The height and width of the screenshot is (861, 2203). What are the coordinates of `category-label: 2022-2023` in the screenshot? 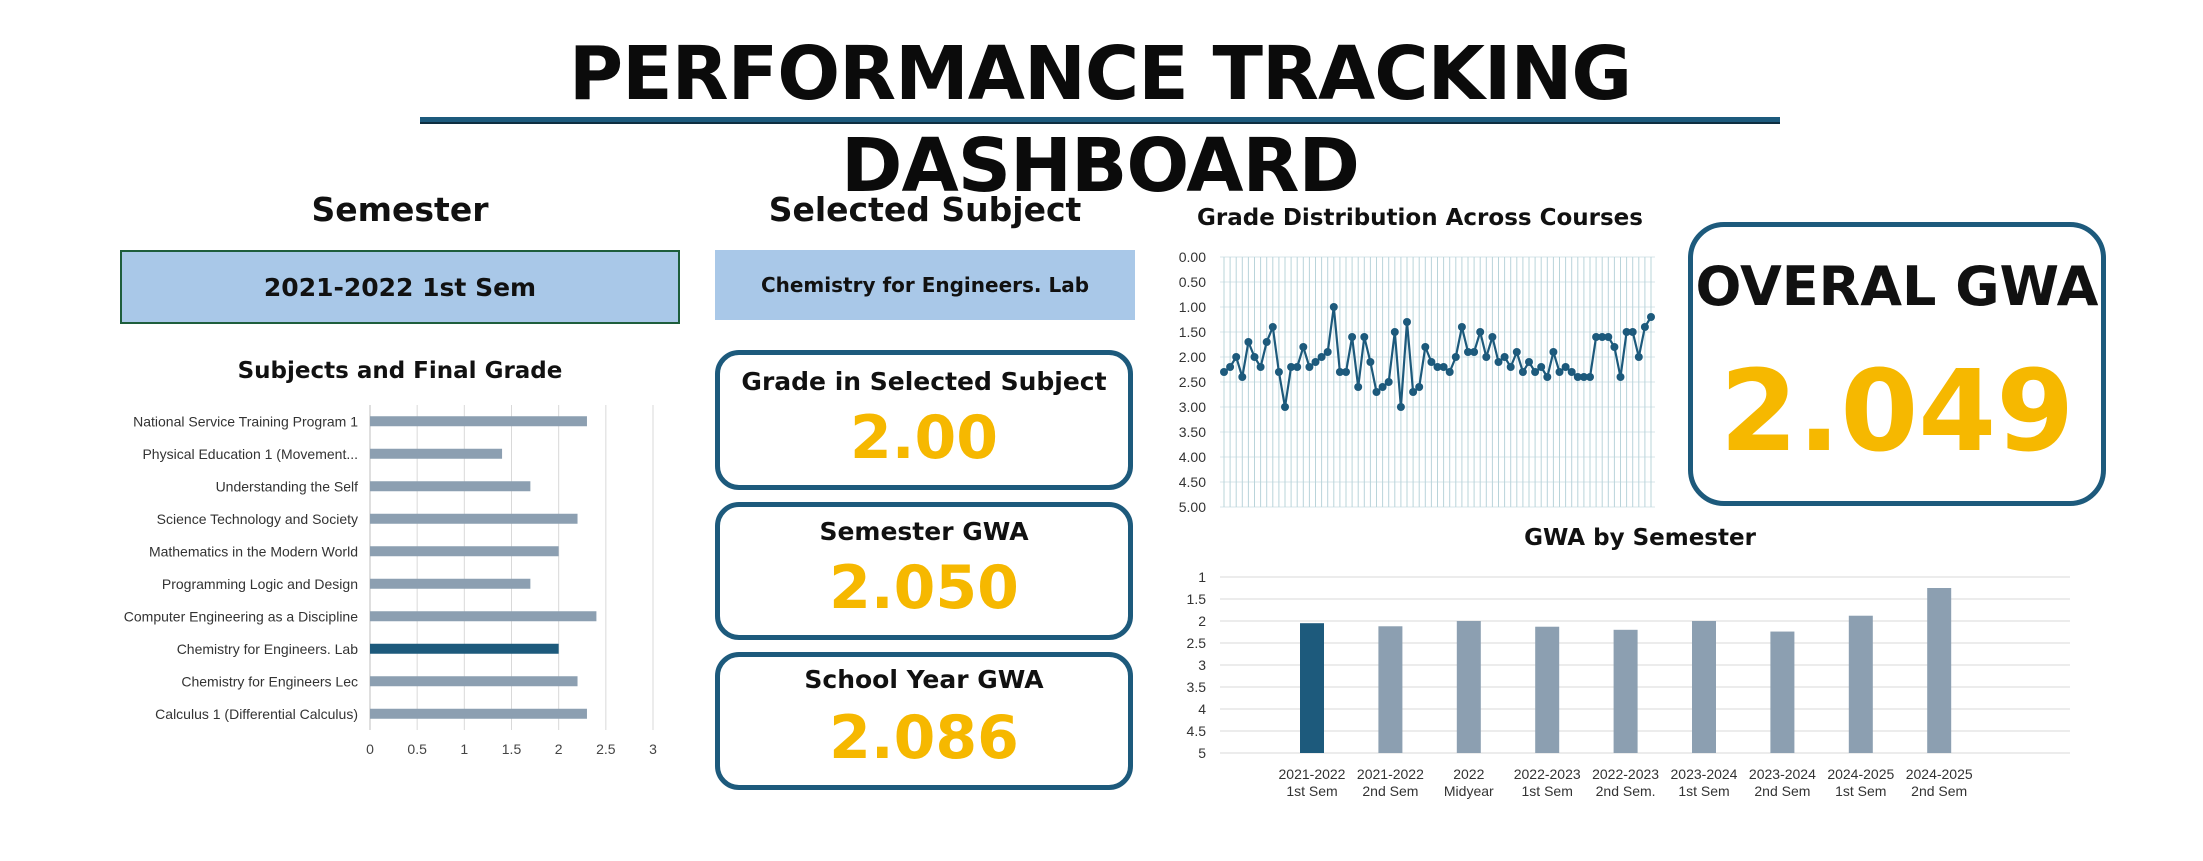 It's located at (1547, 774).